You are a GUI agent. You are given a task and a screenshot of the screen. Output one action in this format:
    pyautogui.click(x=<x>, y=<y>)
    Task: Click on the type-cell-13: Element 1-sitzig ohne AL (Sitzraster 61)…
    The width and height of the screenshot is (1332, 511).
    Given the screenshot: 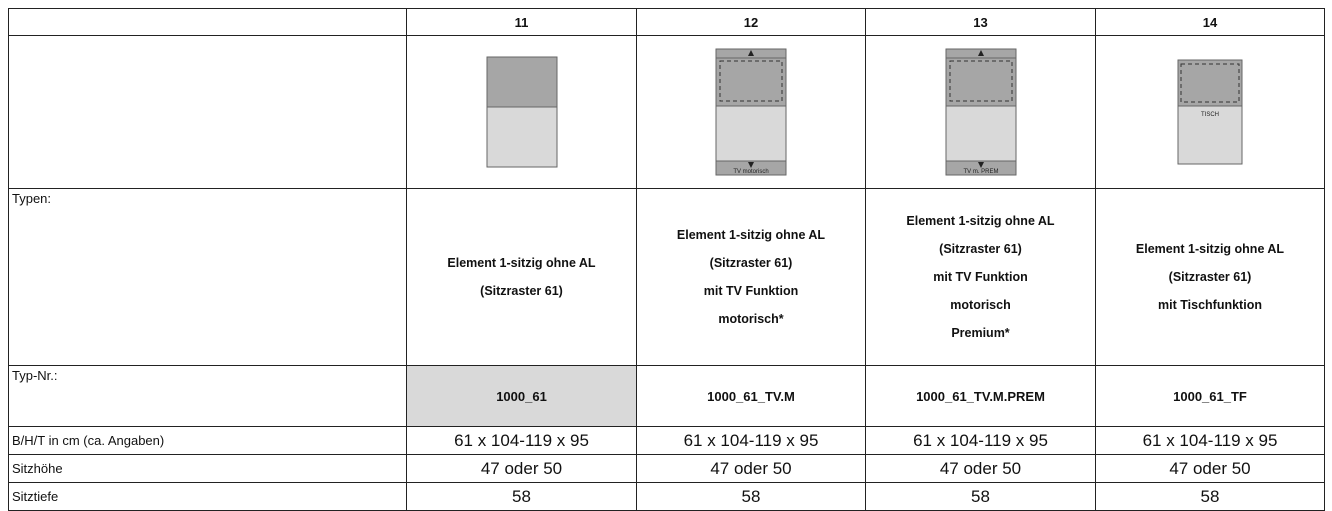 What is the action you would take?
    pyautogui.click(x=980, y=277)
    